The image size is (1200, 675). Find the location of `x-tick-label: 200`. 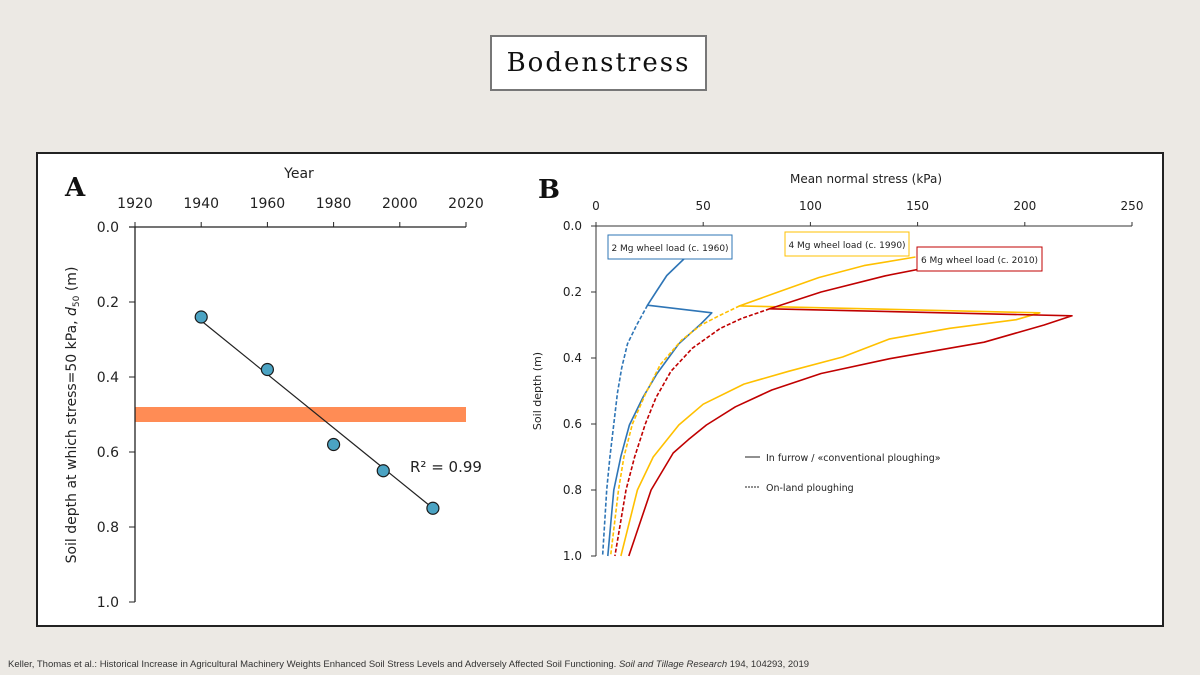

x-tick-label: 200 is located at coordinates (1024, 206).